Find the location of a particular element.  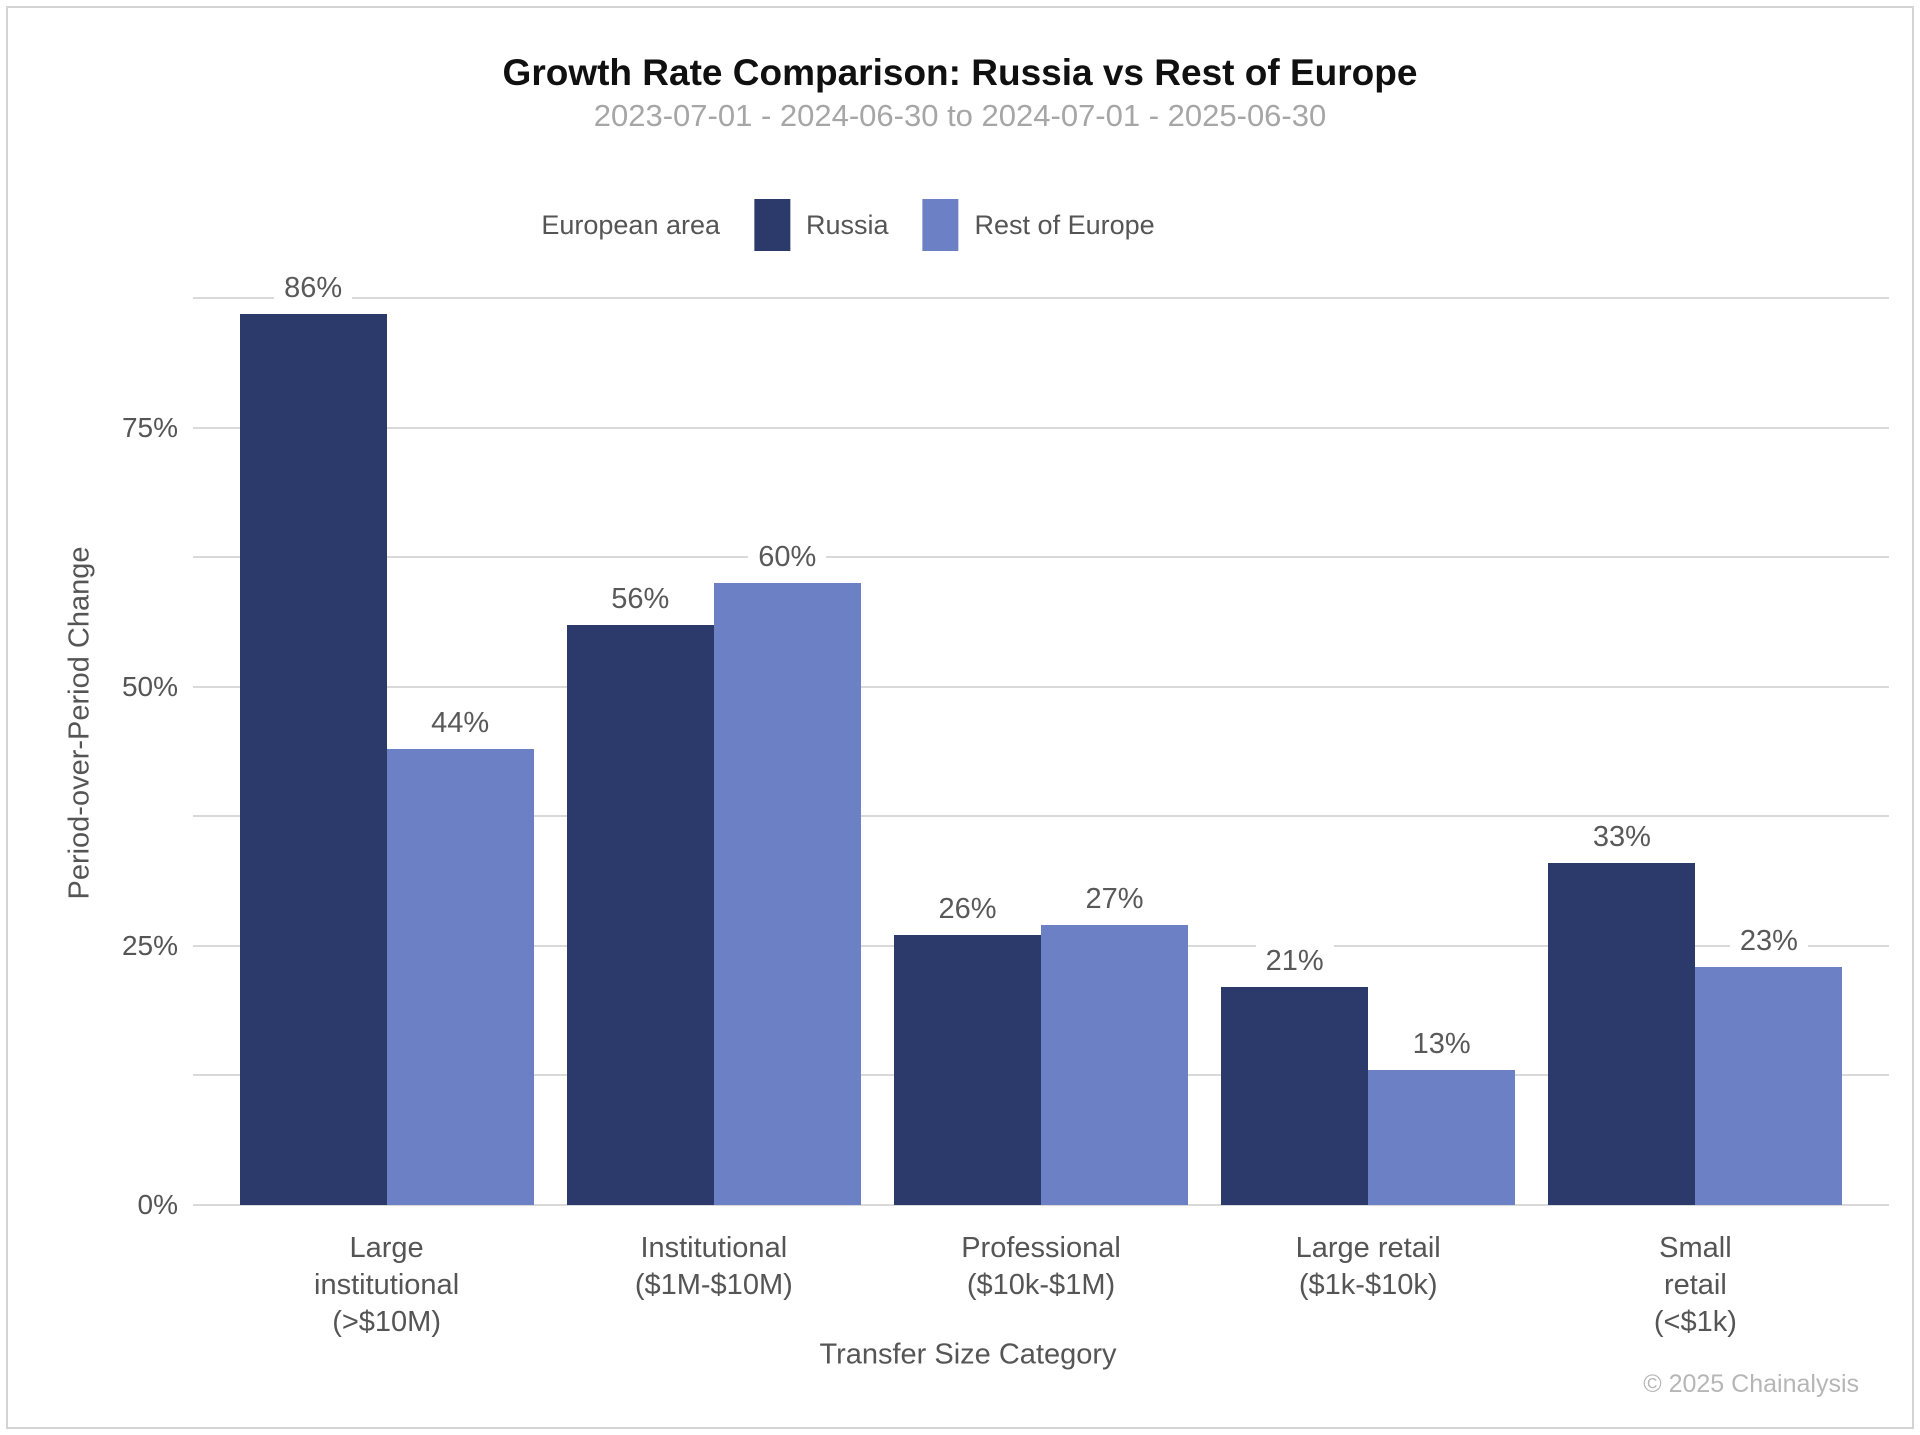

bar-rest-of-europe-large-institutional-10m is located at coordinates (460, 977).